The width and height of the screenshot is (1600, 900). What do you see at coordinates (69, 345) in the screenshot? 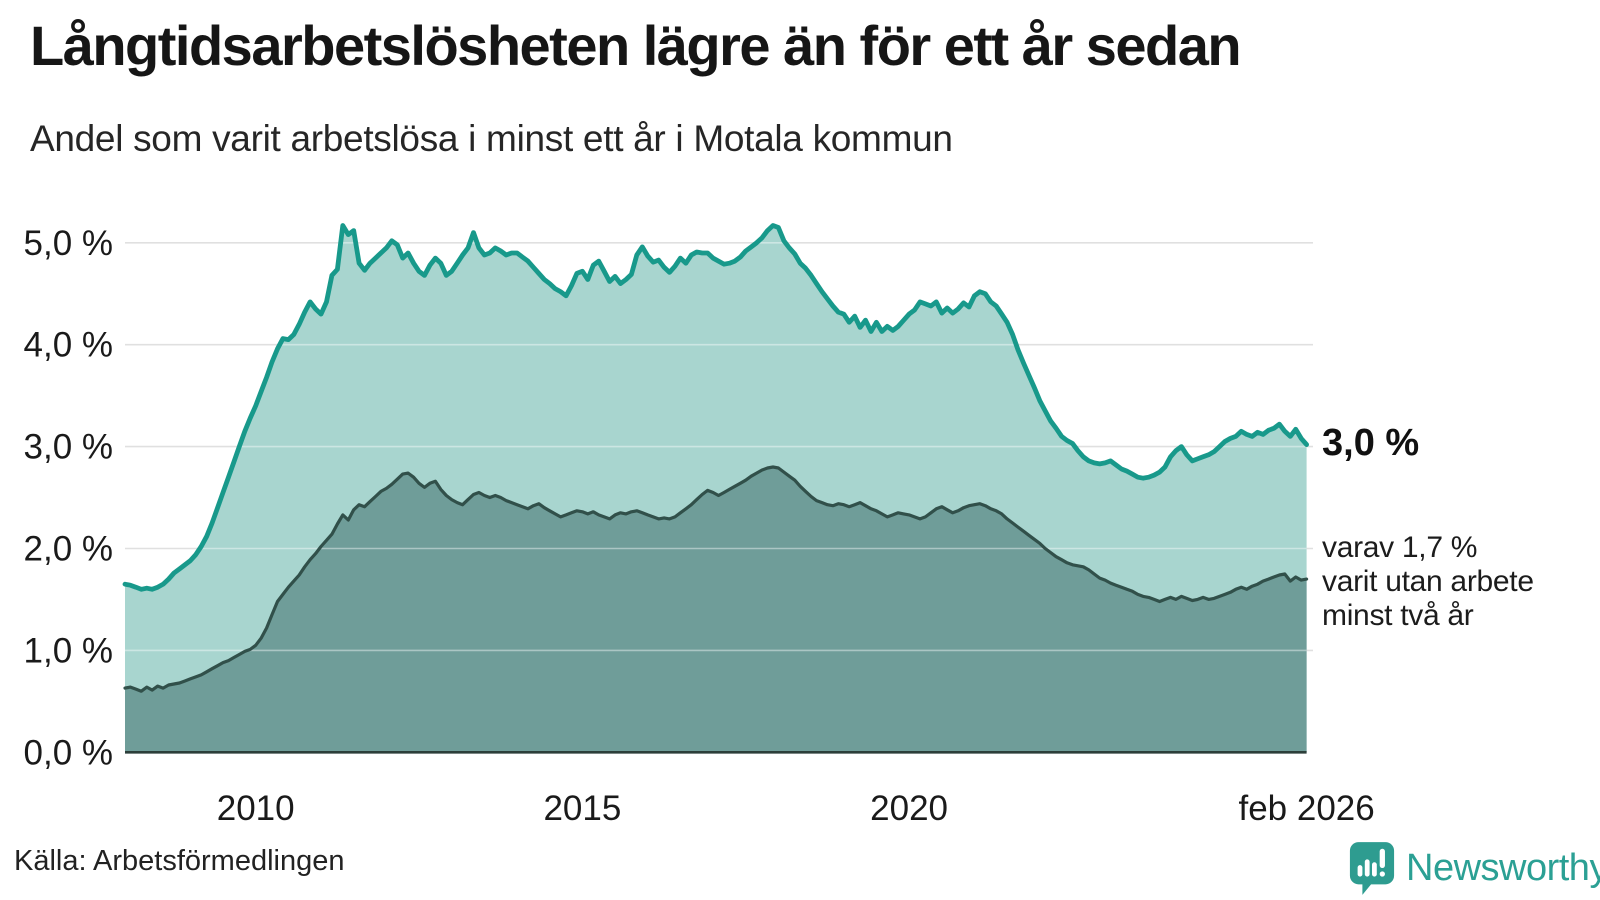
I see `y-tick-label: 4,0 %` at bounding box center [69, 345].